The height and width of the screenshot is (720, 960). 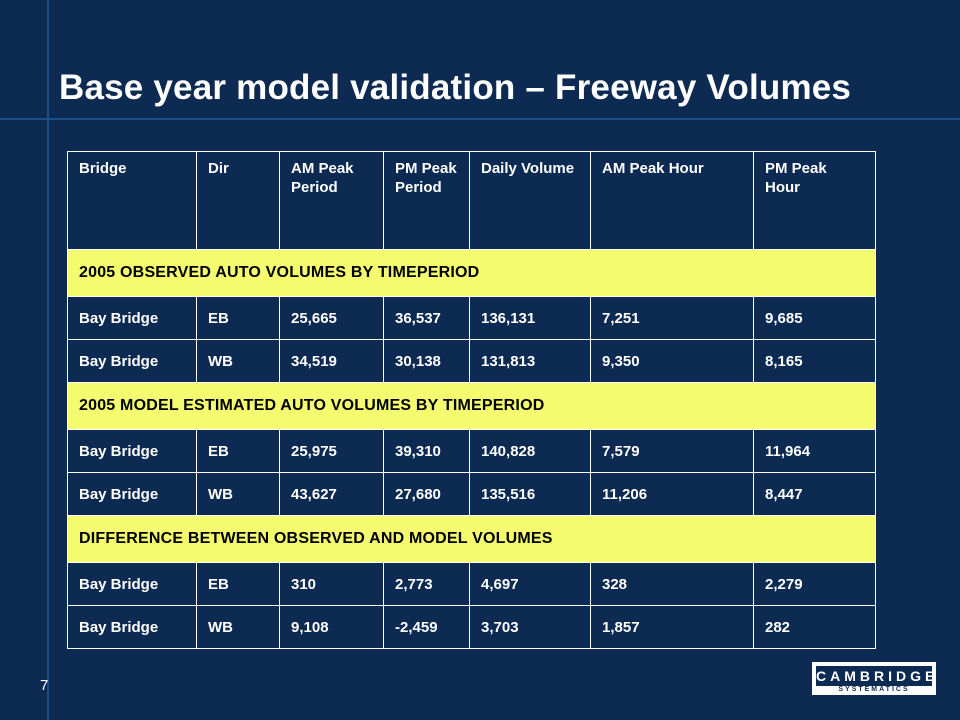 What do you see at coordinates (877, 676) in the screenshot?
I see `logo-wordmark: CAMBRIDGE` at bounding box center [877, 676].